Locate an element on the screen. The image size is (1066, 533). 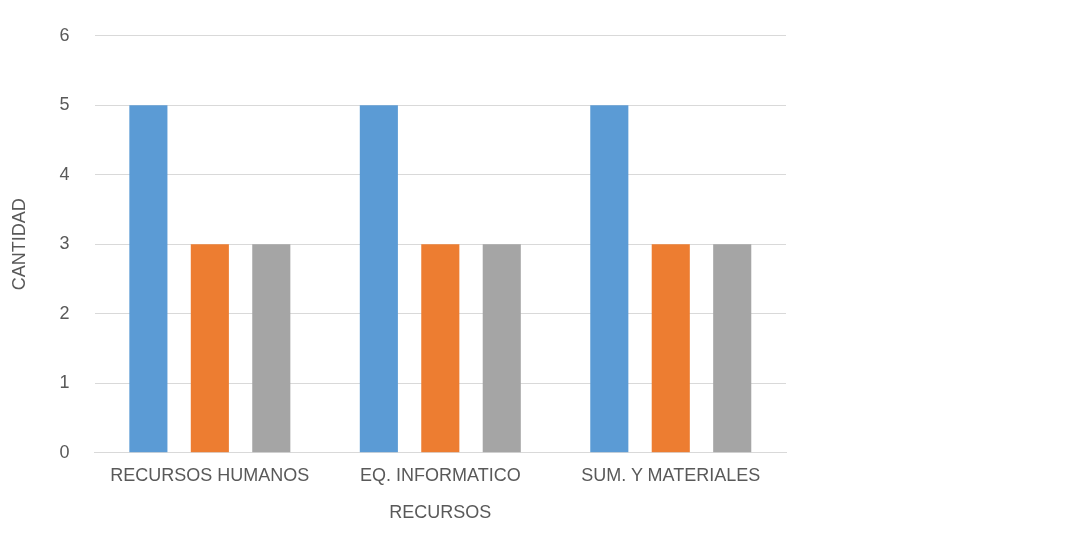
y-axis-title: CANTIDAD is located at coordinates (18, 244).